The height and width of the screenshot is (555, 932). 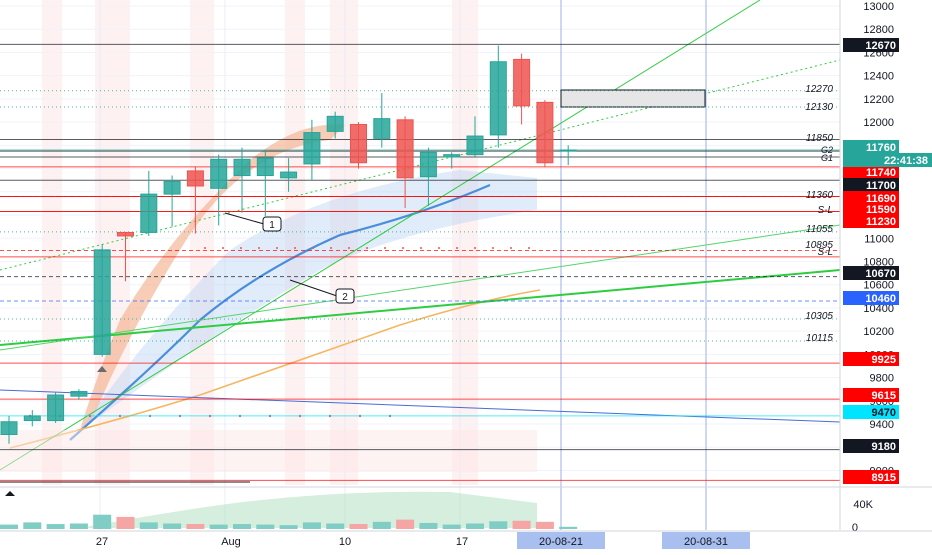 What do you see at coordinates (102, 542) in the screenshot?
I see `time-tick-label: 27` at bounding box center [102, 542].